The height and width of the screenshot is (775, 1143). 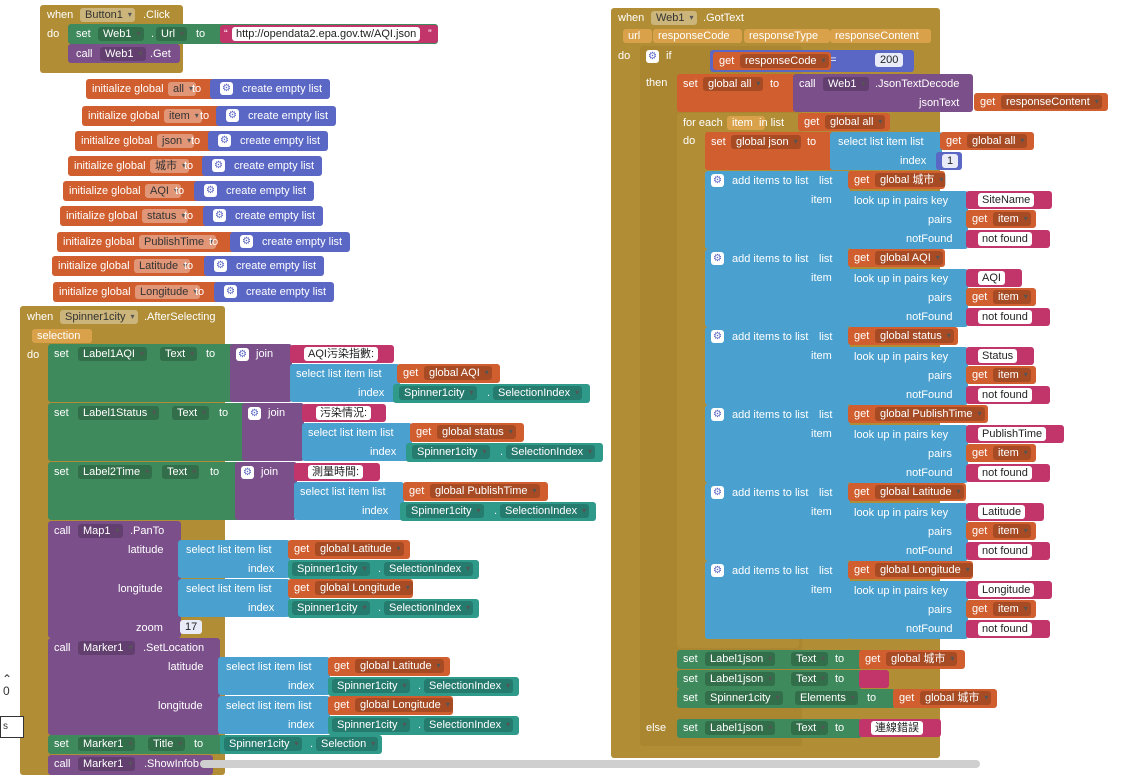 What do you see at coordinates (787, 36) in the screenshot?
I see `responsetype-param: responseType` at bounding box center [787, 36].